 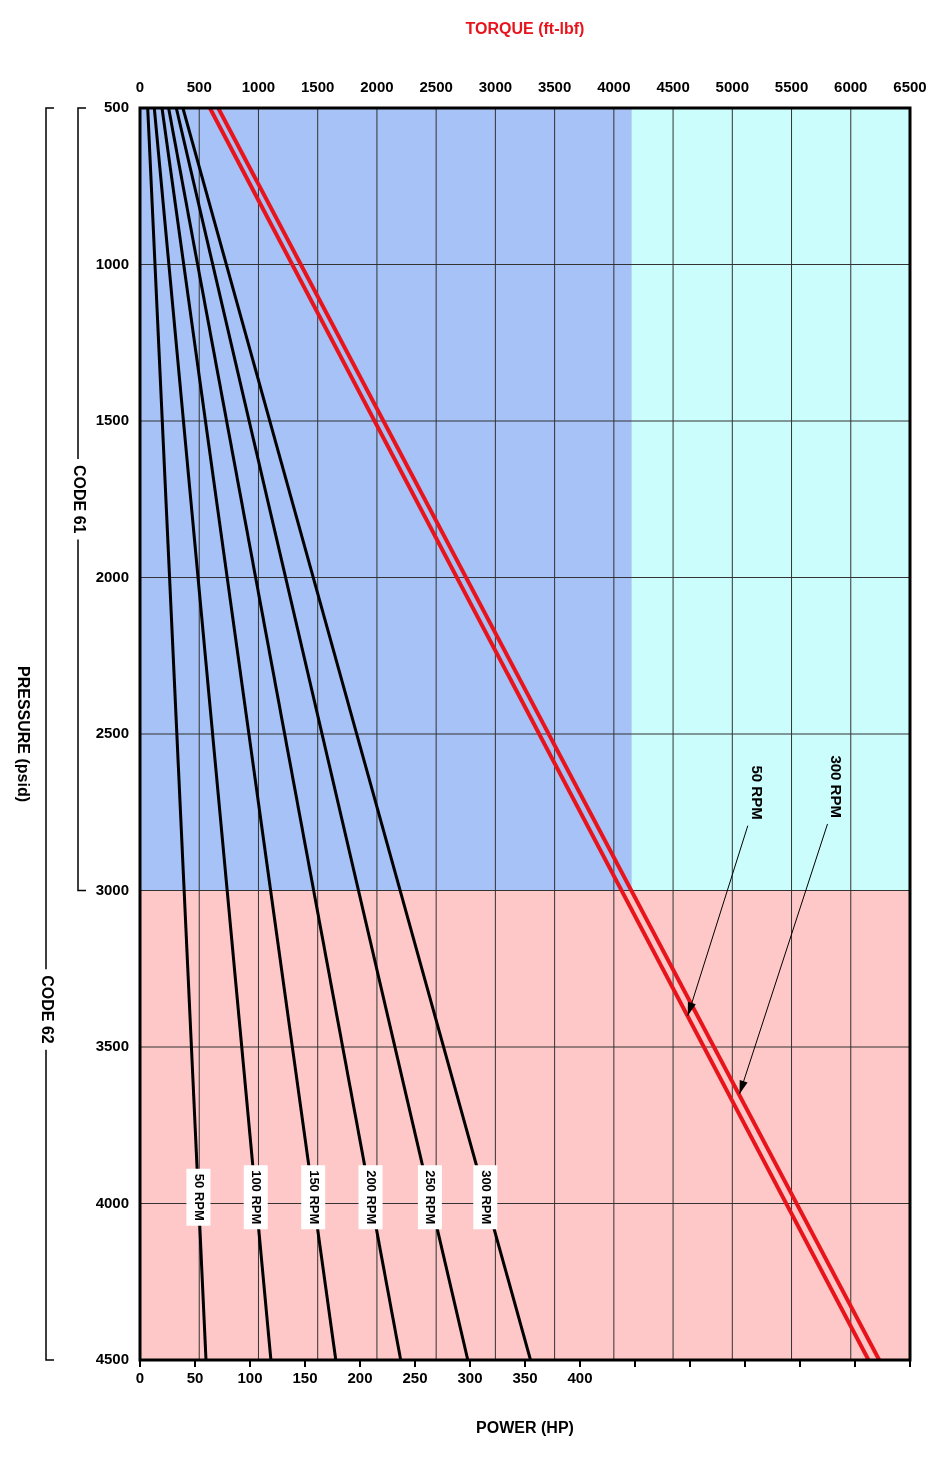 I want to click on y-tick-label: 1000, so click(x=112, y=263).